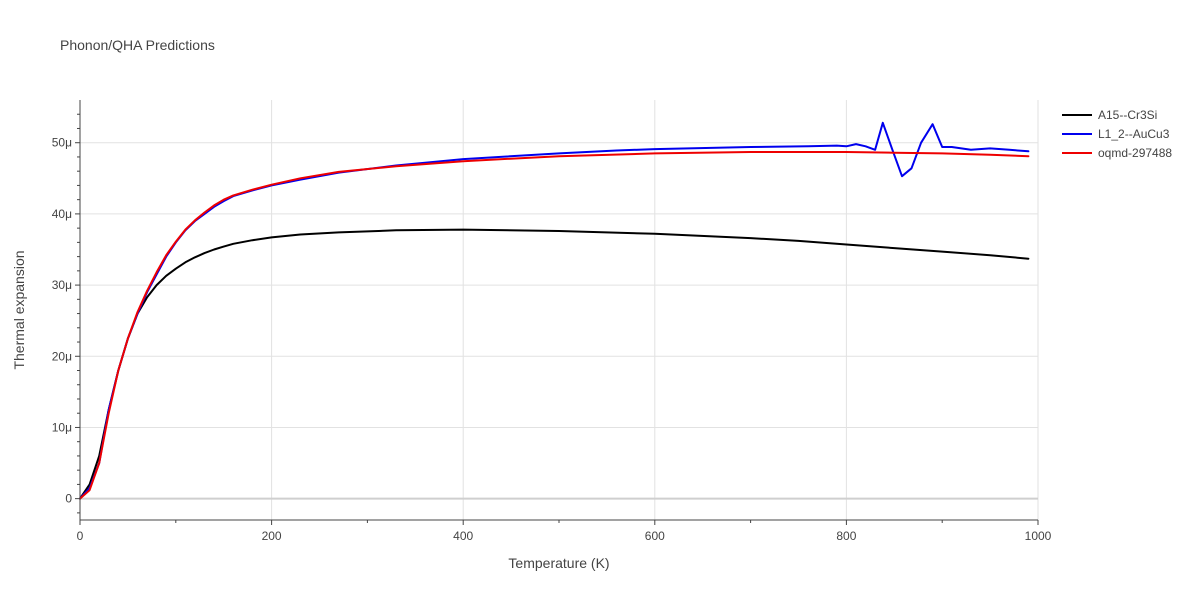 The width and height of the screenshot is (1200, 600). What do you see at coordinates (1127, 115) in the screenshot?
I see `legend-label: A15--Cr3Si` at bounding box center [1127, 115].